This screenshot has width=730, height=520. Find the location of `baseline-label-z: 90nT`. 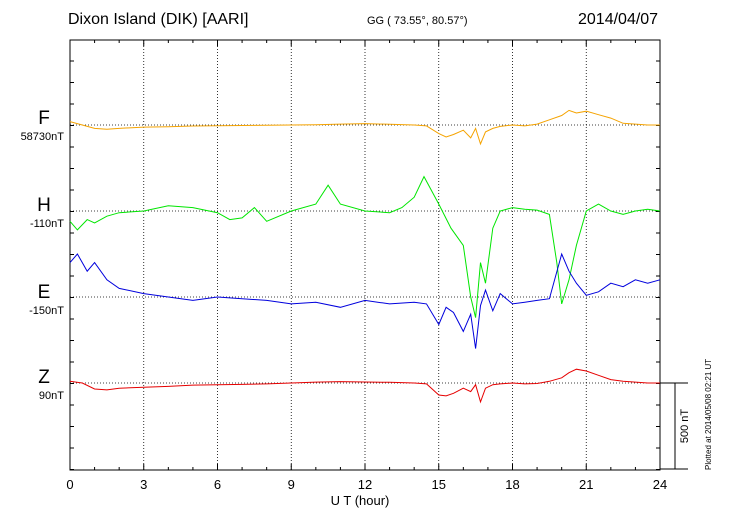

baseline-label-z: 90nT is located at coordinates (51, 396).